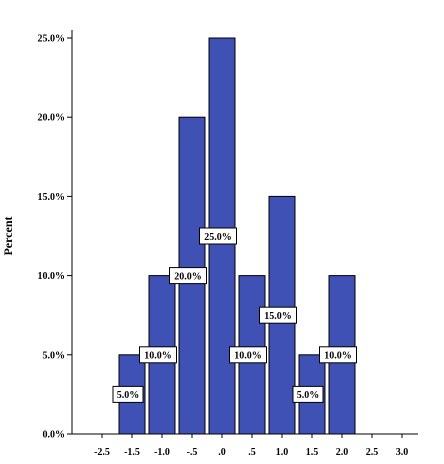 This screenshot has width=444, height=464. I want to click on data-label: 20.0%, so click(188, 276).